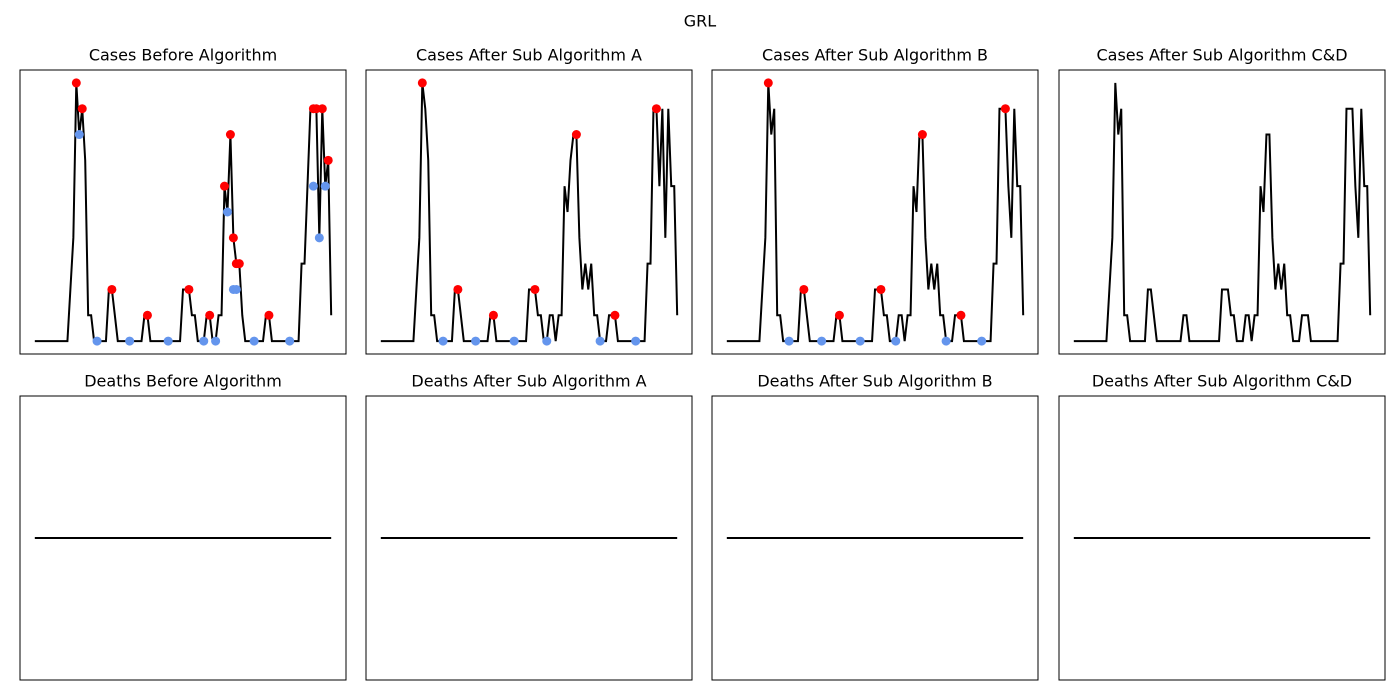  I want to click on chart-title: Deaths Before Algorithm, so click(183, 381).